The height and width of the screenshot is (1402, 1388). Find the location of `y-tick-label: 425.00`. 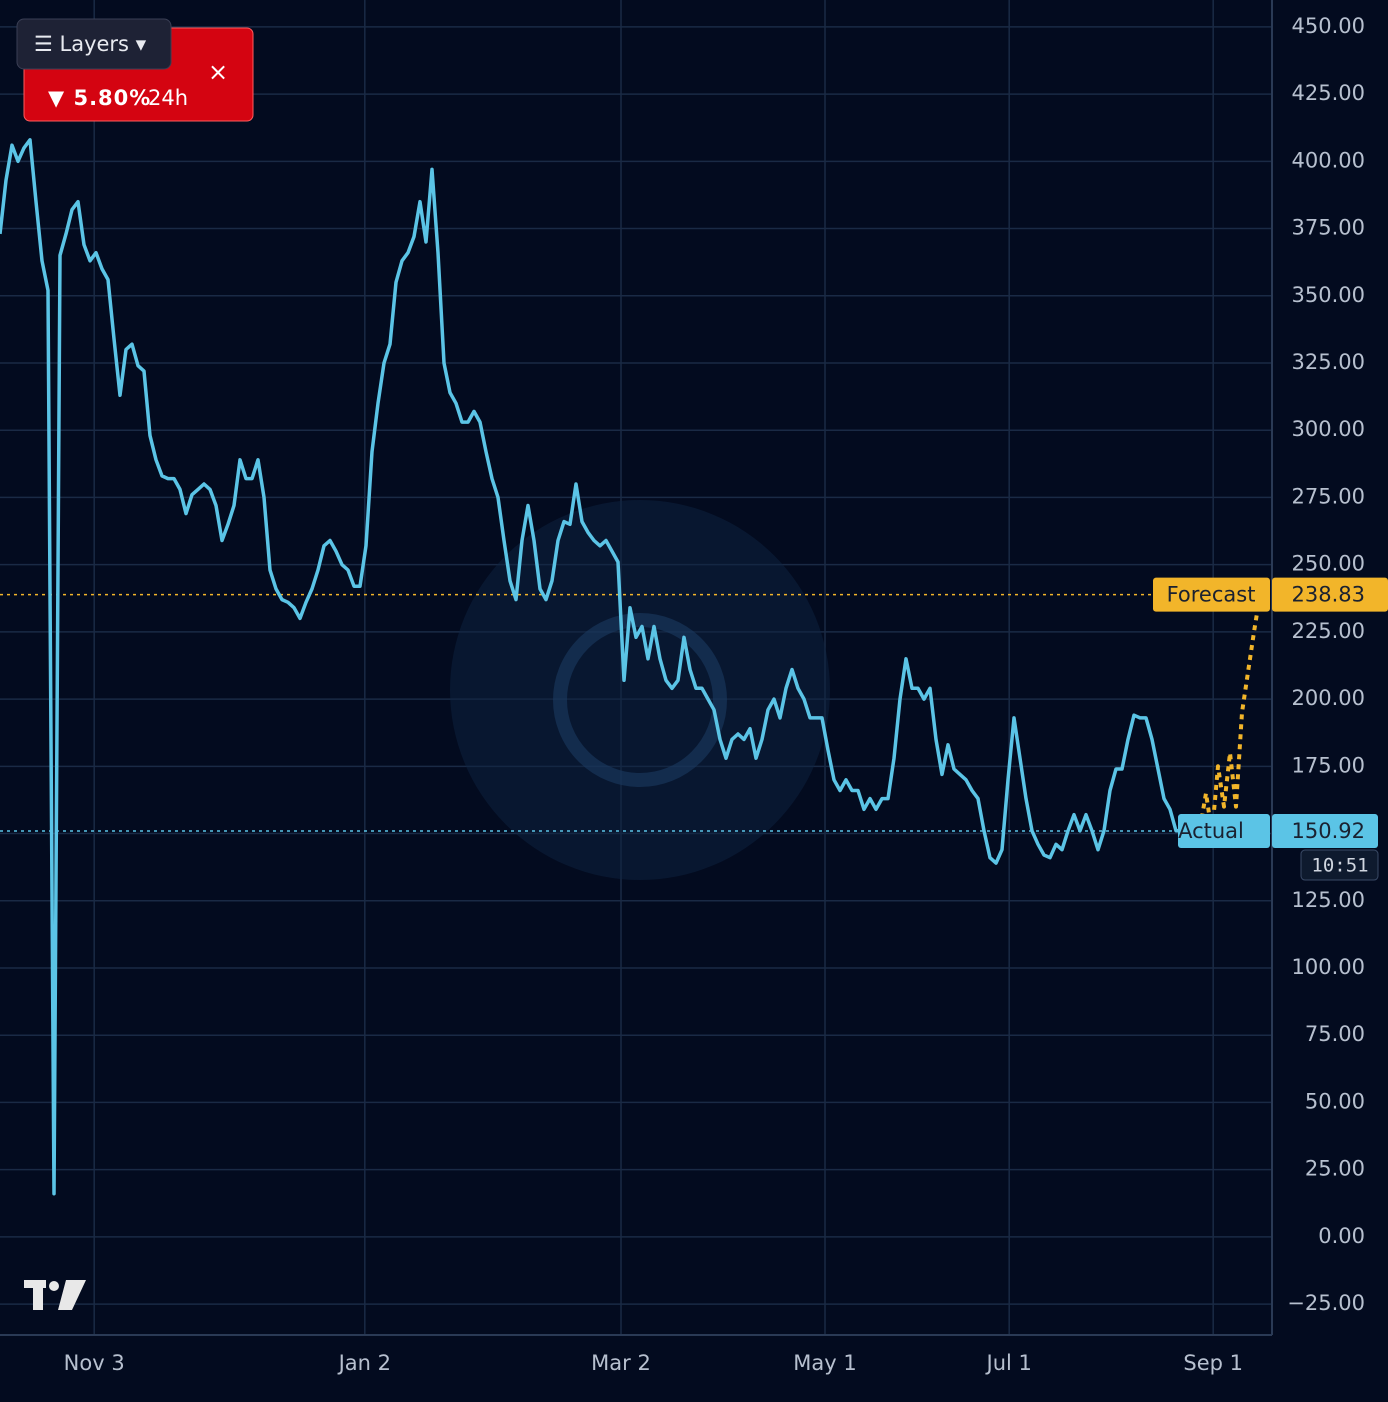

y-tick-label: 425.00 is located at coordinates (1328, 93).